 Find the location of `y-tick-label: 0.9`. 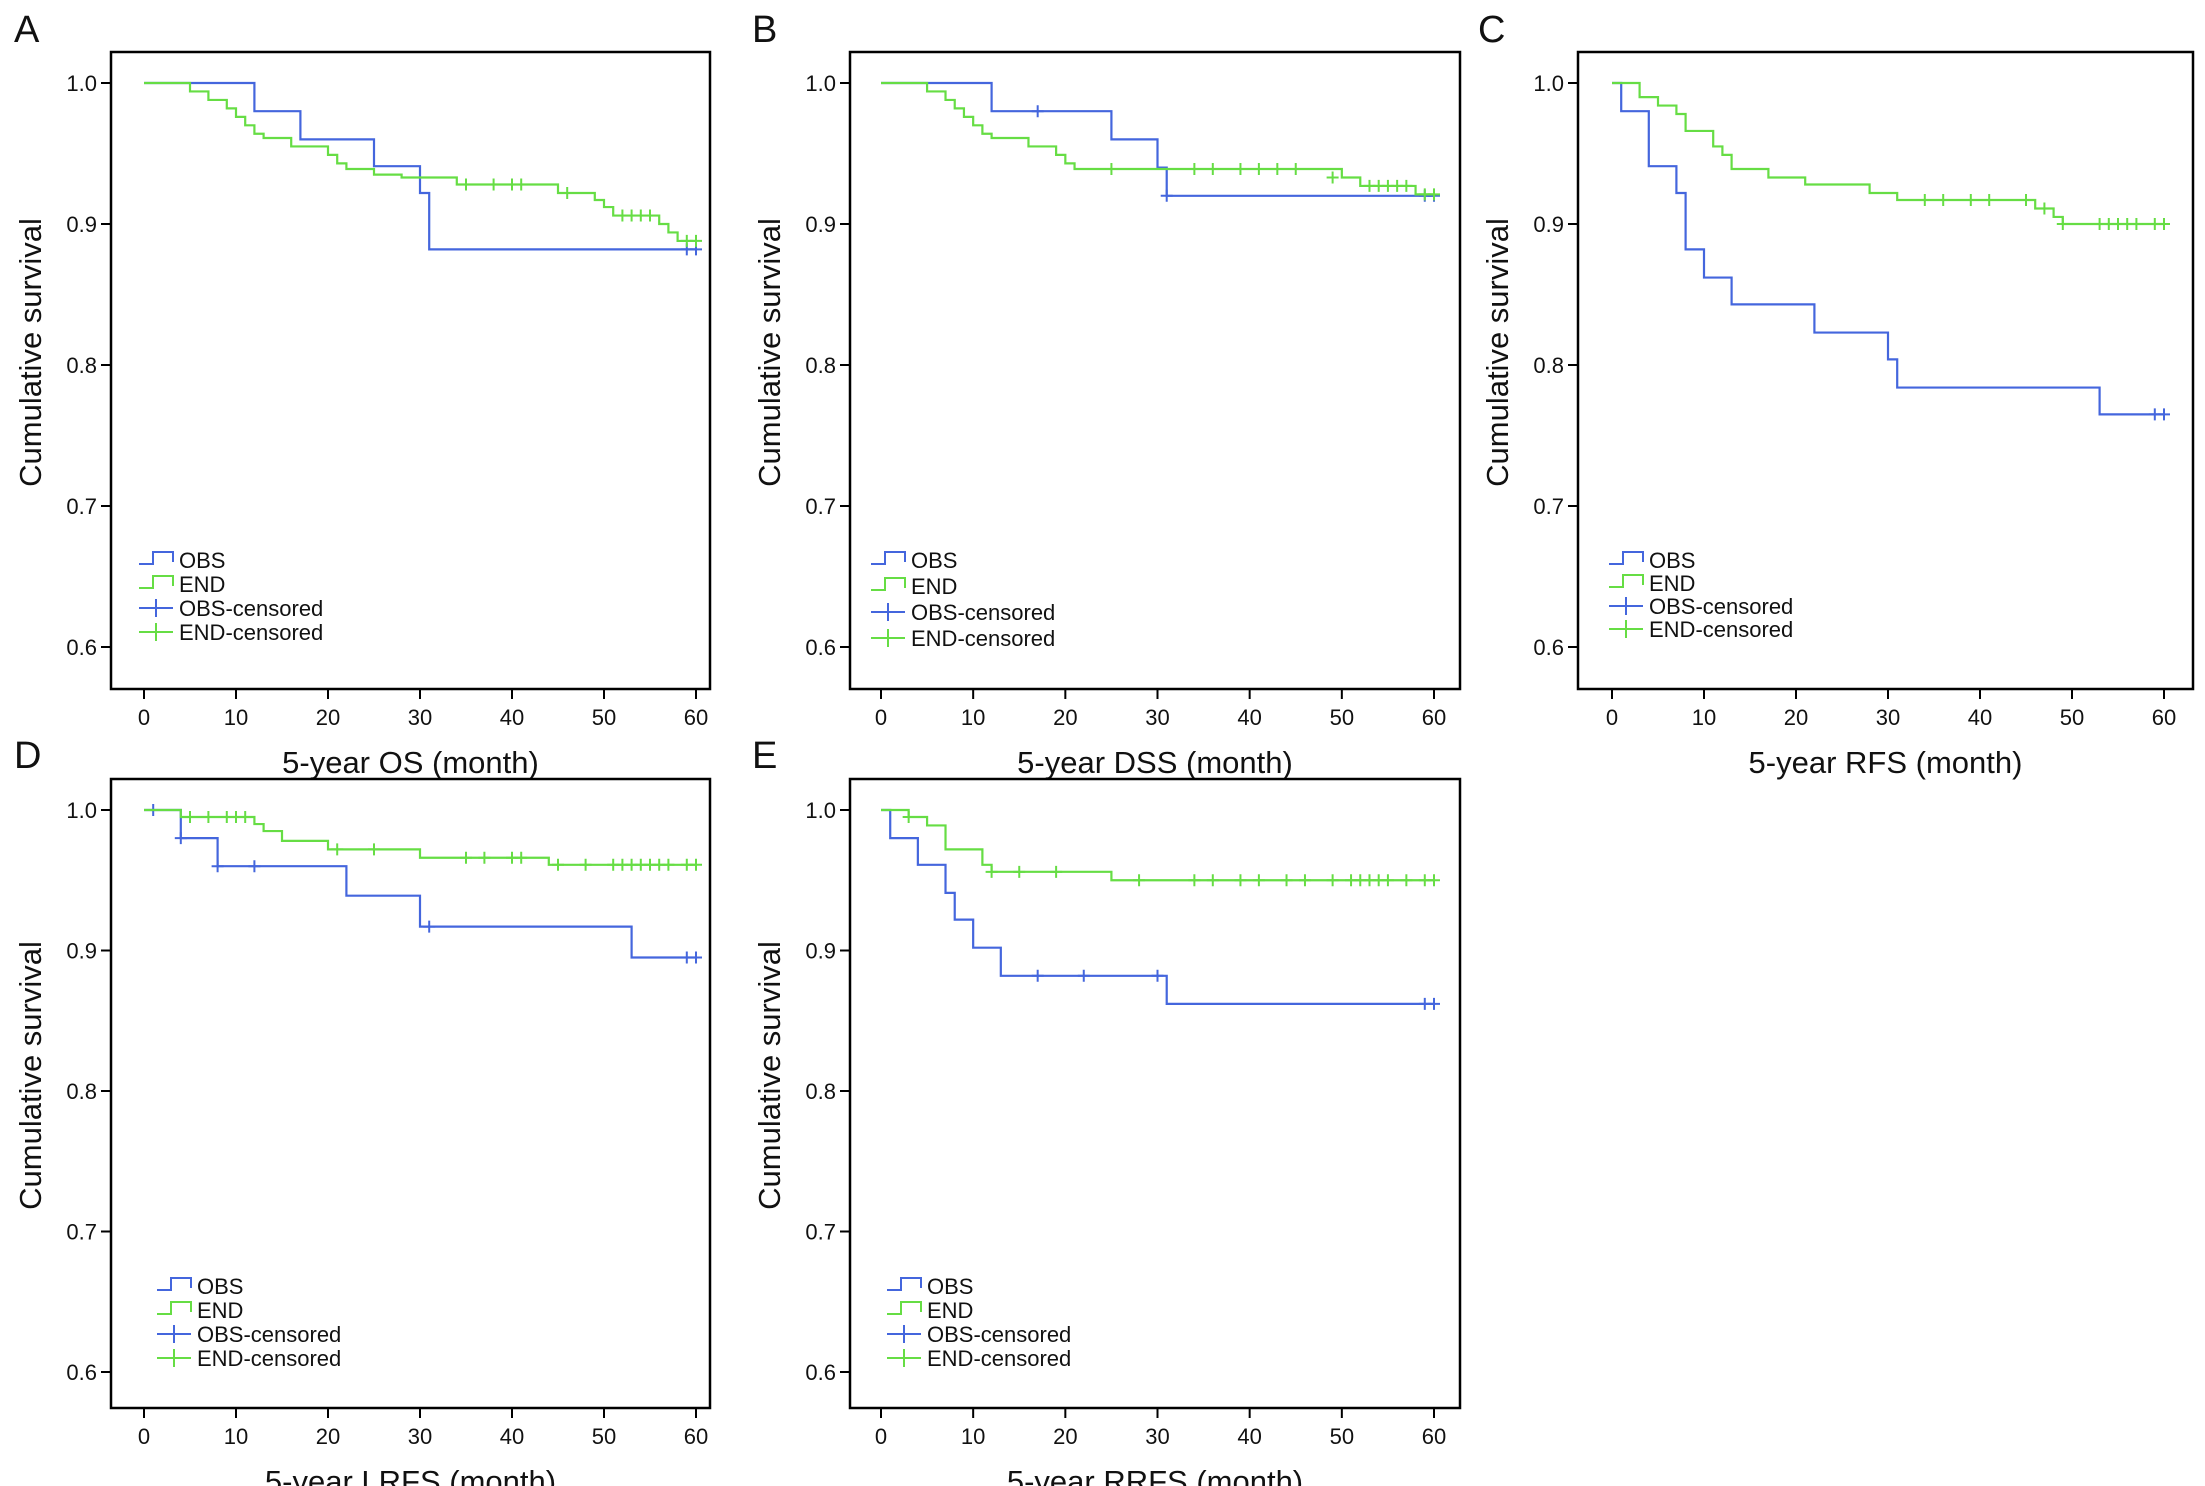

y-tick-label: 0.9 is located at coordinates (81, 224).